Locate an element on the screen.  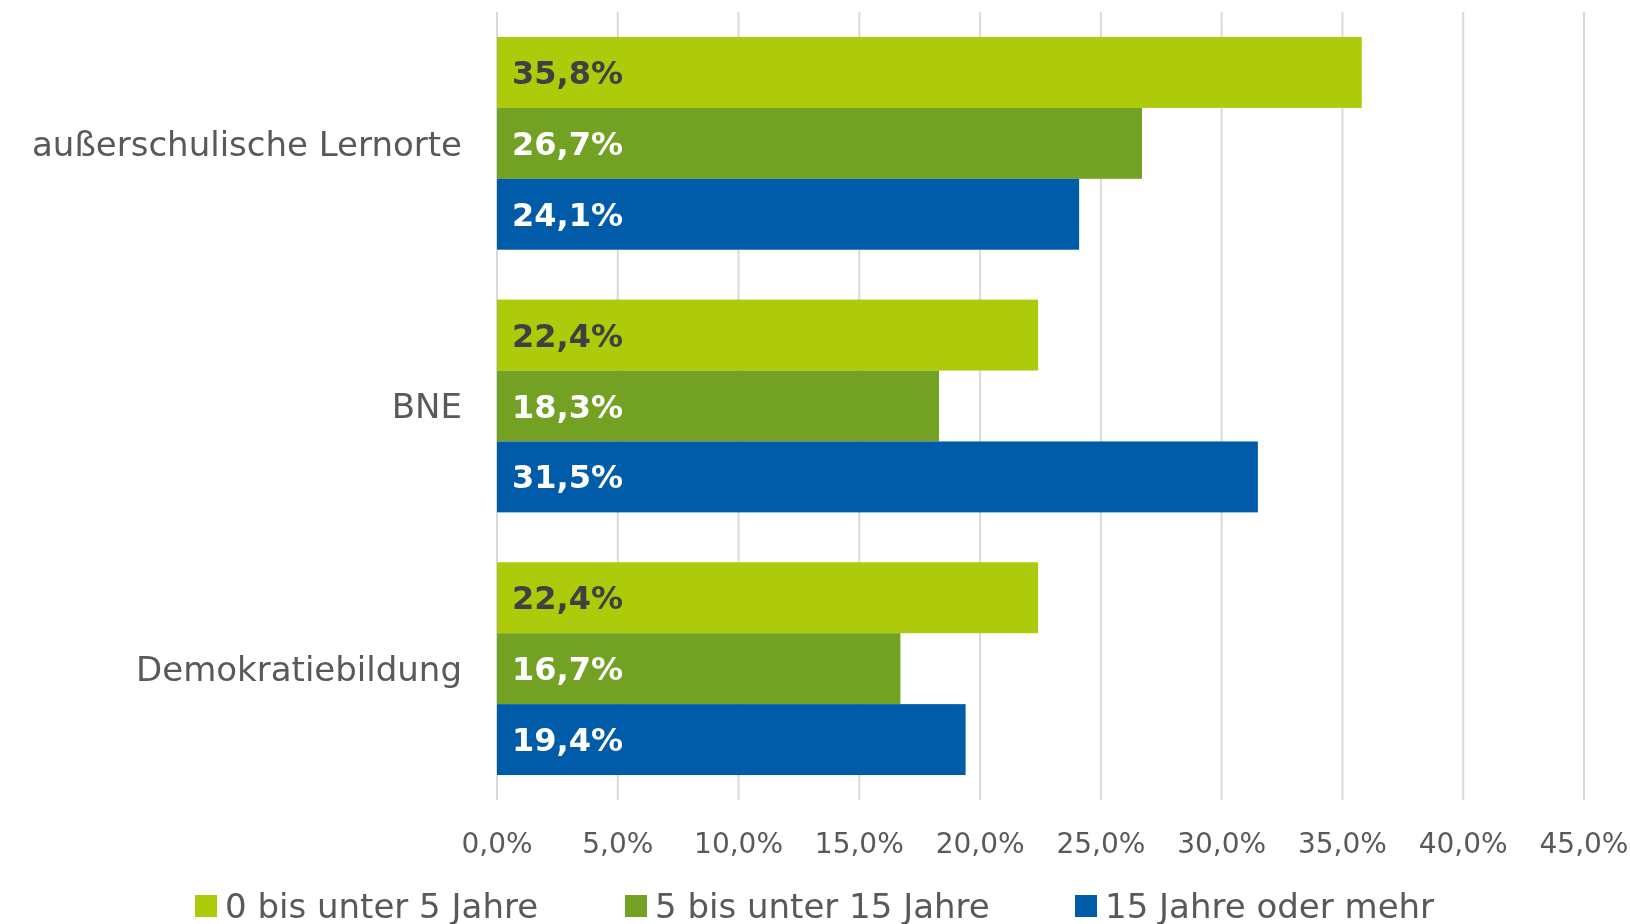
data-label: 35,8% is located at coordinates (568, 72).